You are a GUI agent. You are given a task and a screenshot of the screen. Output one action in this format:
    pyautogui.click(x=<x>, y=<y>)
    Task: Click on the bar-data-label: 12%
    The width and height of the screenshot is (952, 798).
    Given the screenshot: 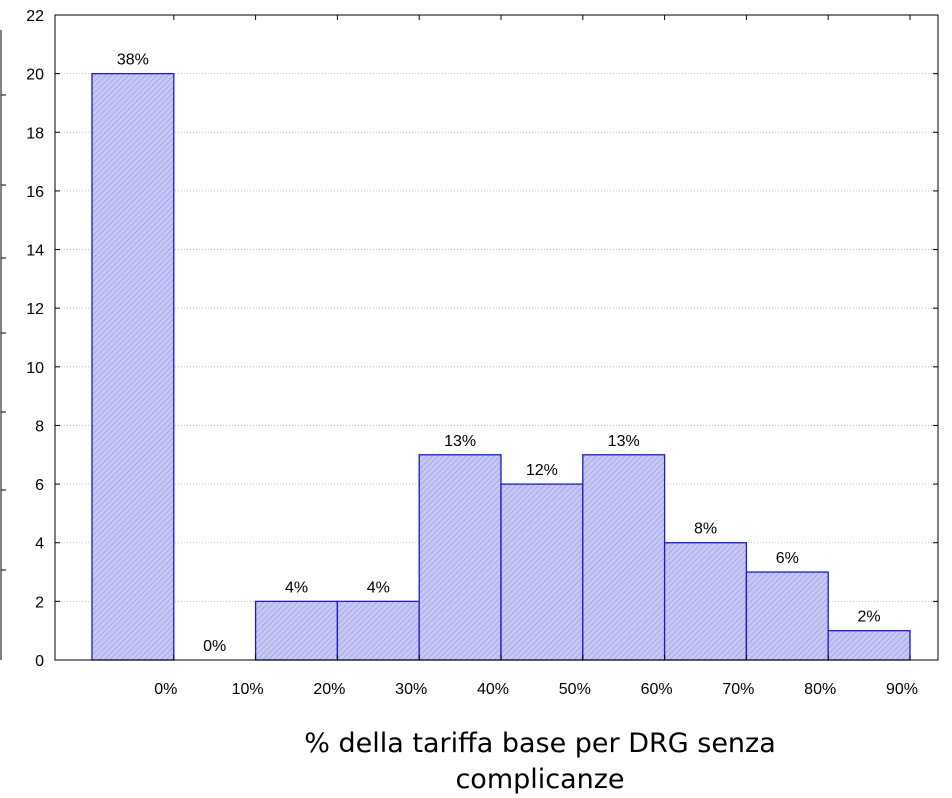 What is the action you would take?
    pyautogui.click(x=542, y=470)
    